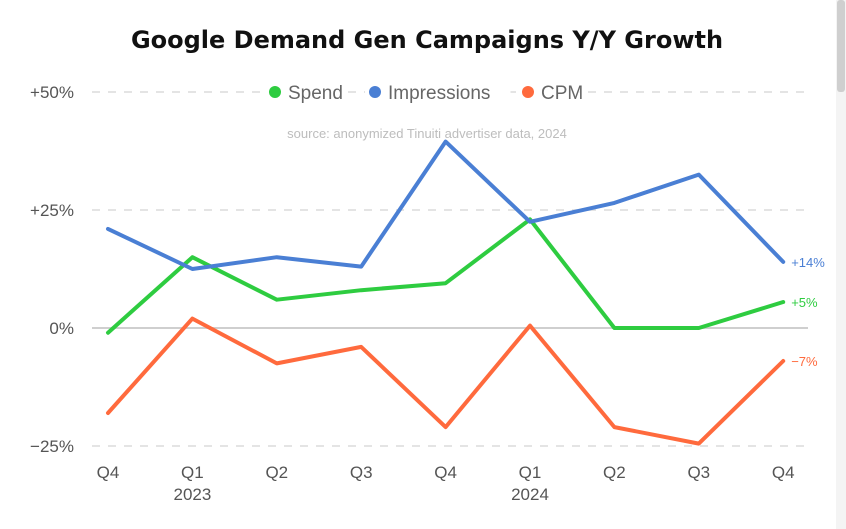  Describe the element at coordinates (841, 264) in the screenshot. I see `scrollbar-track` at that location.